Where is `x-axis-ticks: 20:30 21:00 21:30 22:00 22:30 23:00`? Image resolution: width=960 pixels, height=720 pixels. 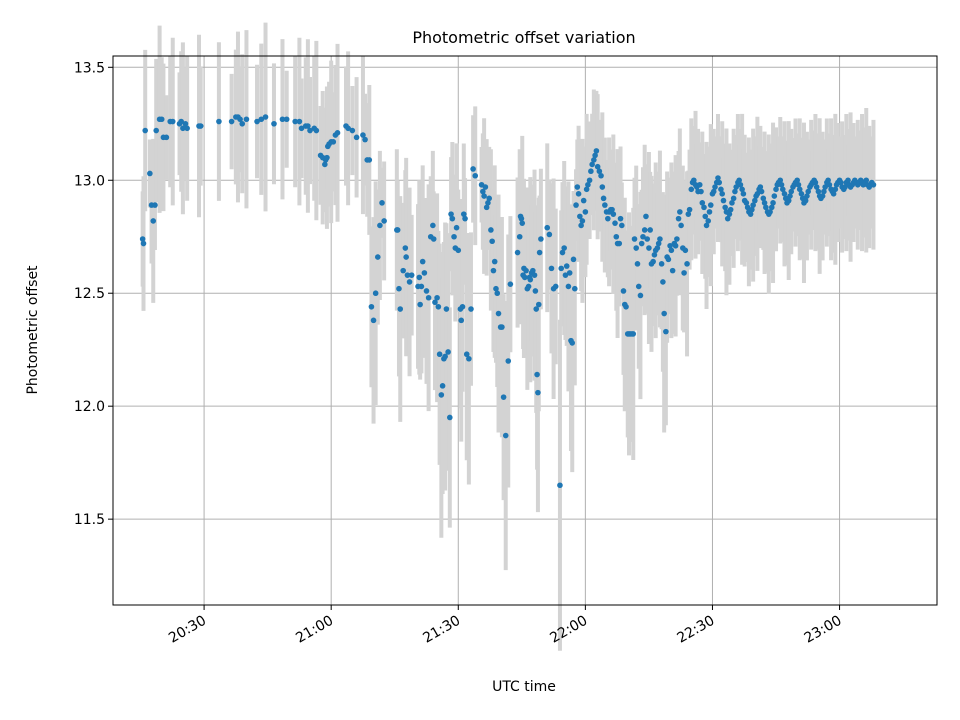 x-axis-ticks: 20:30 21:00 21:30 22:00 22:30 23:00 is located at coordinates (505, 626).